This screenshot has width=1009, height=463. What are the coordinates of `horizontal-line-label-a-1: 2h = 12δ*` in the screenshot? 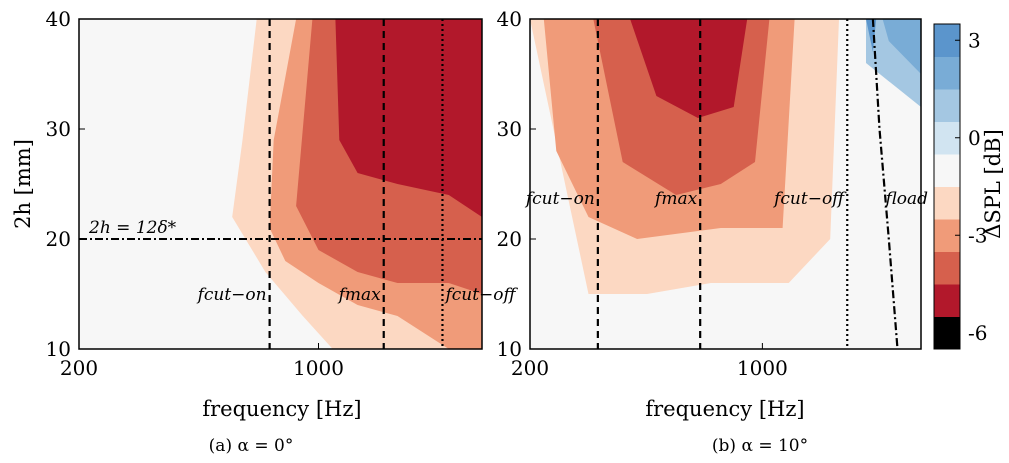 It's located at (132, 228).